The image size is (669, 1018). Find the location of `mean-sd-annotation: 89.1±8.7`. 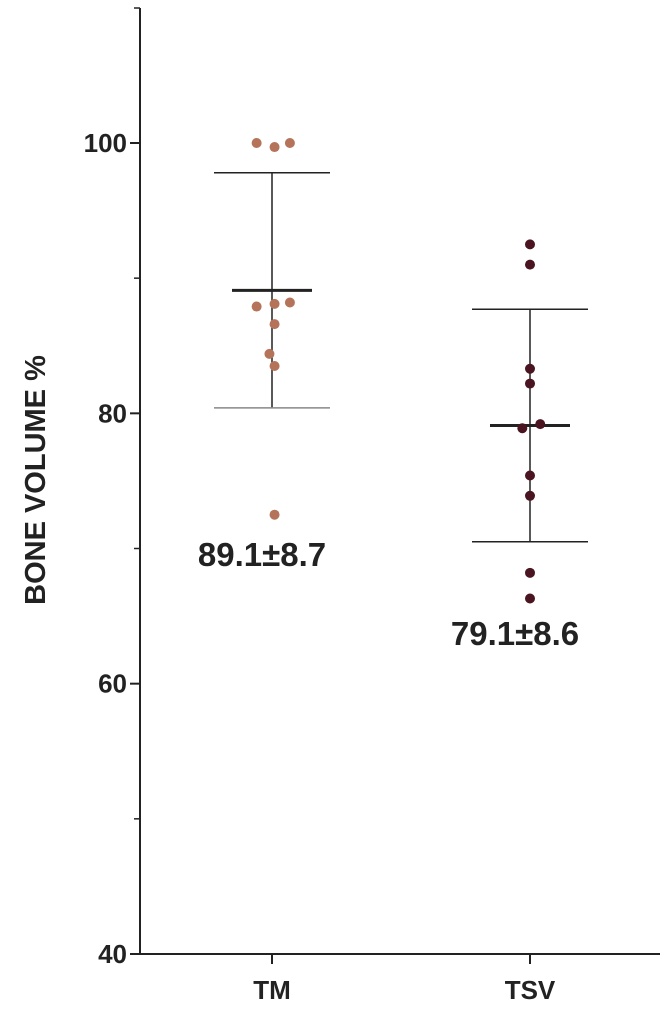

mean-sd-annotation: 89.1±8.7 is located at coordinates (262, 554).